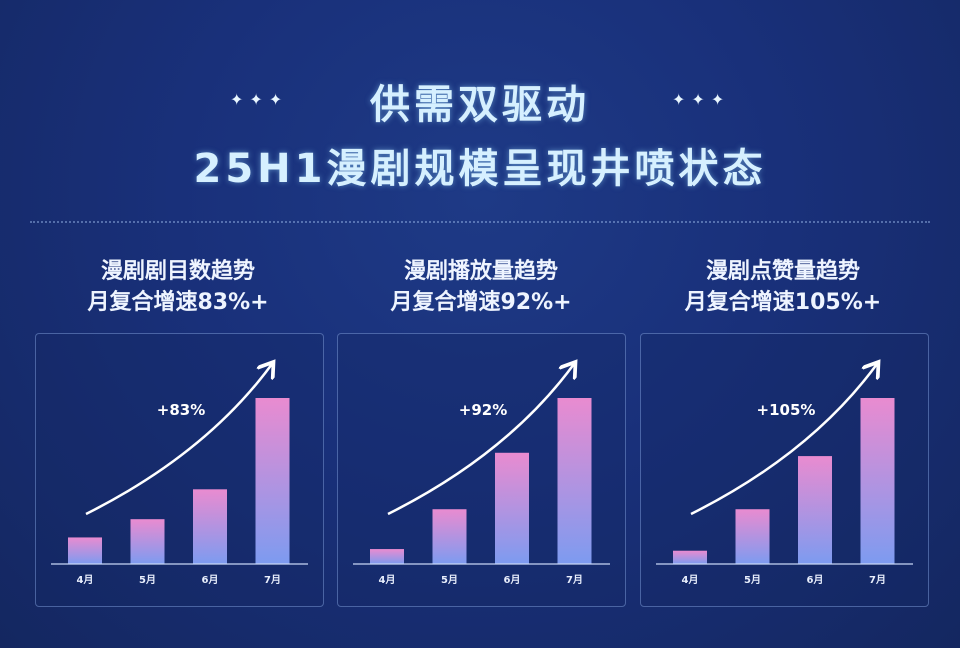 Image resolution: width=960 pixels, height=648 pixels. I want to click on chart-1-panel: 4月 5月 6月 7月 +83%, so click(179, 470).